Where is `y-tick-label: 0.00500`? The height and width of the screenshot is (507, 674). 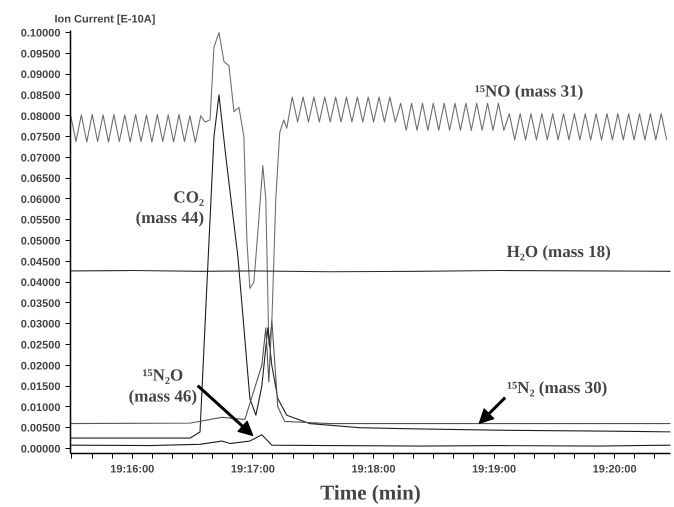 y-tick-label: 0.00500 is located at coordinates (40, 428).